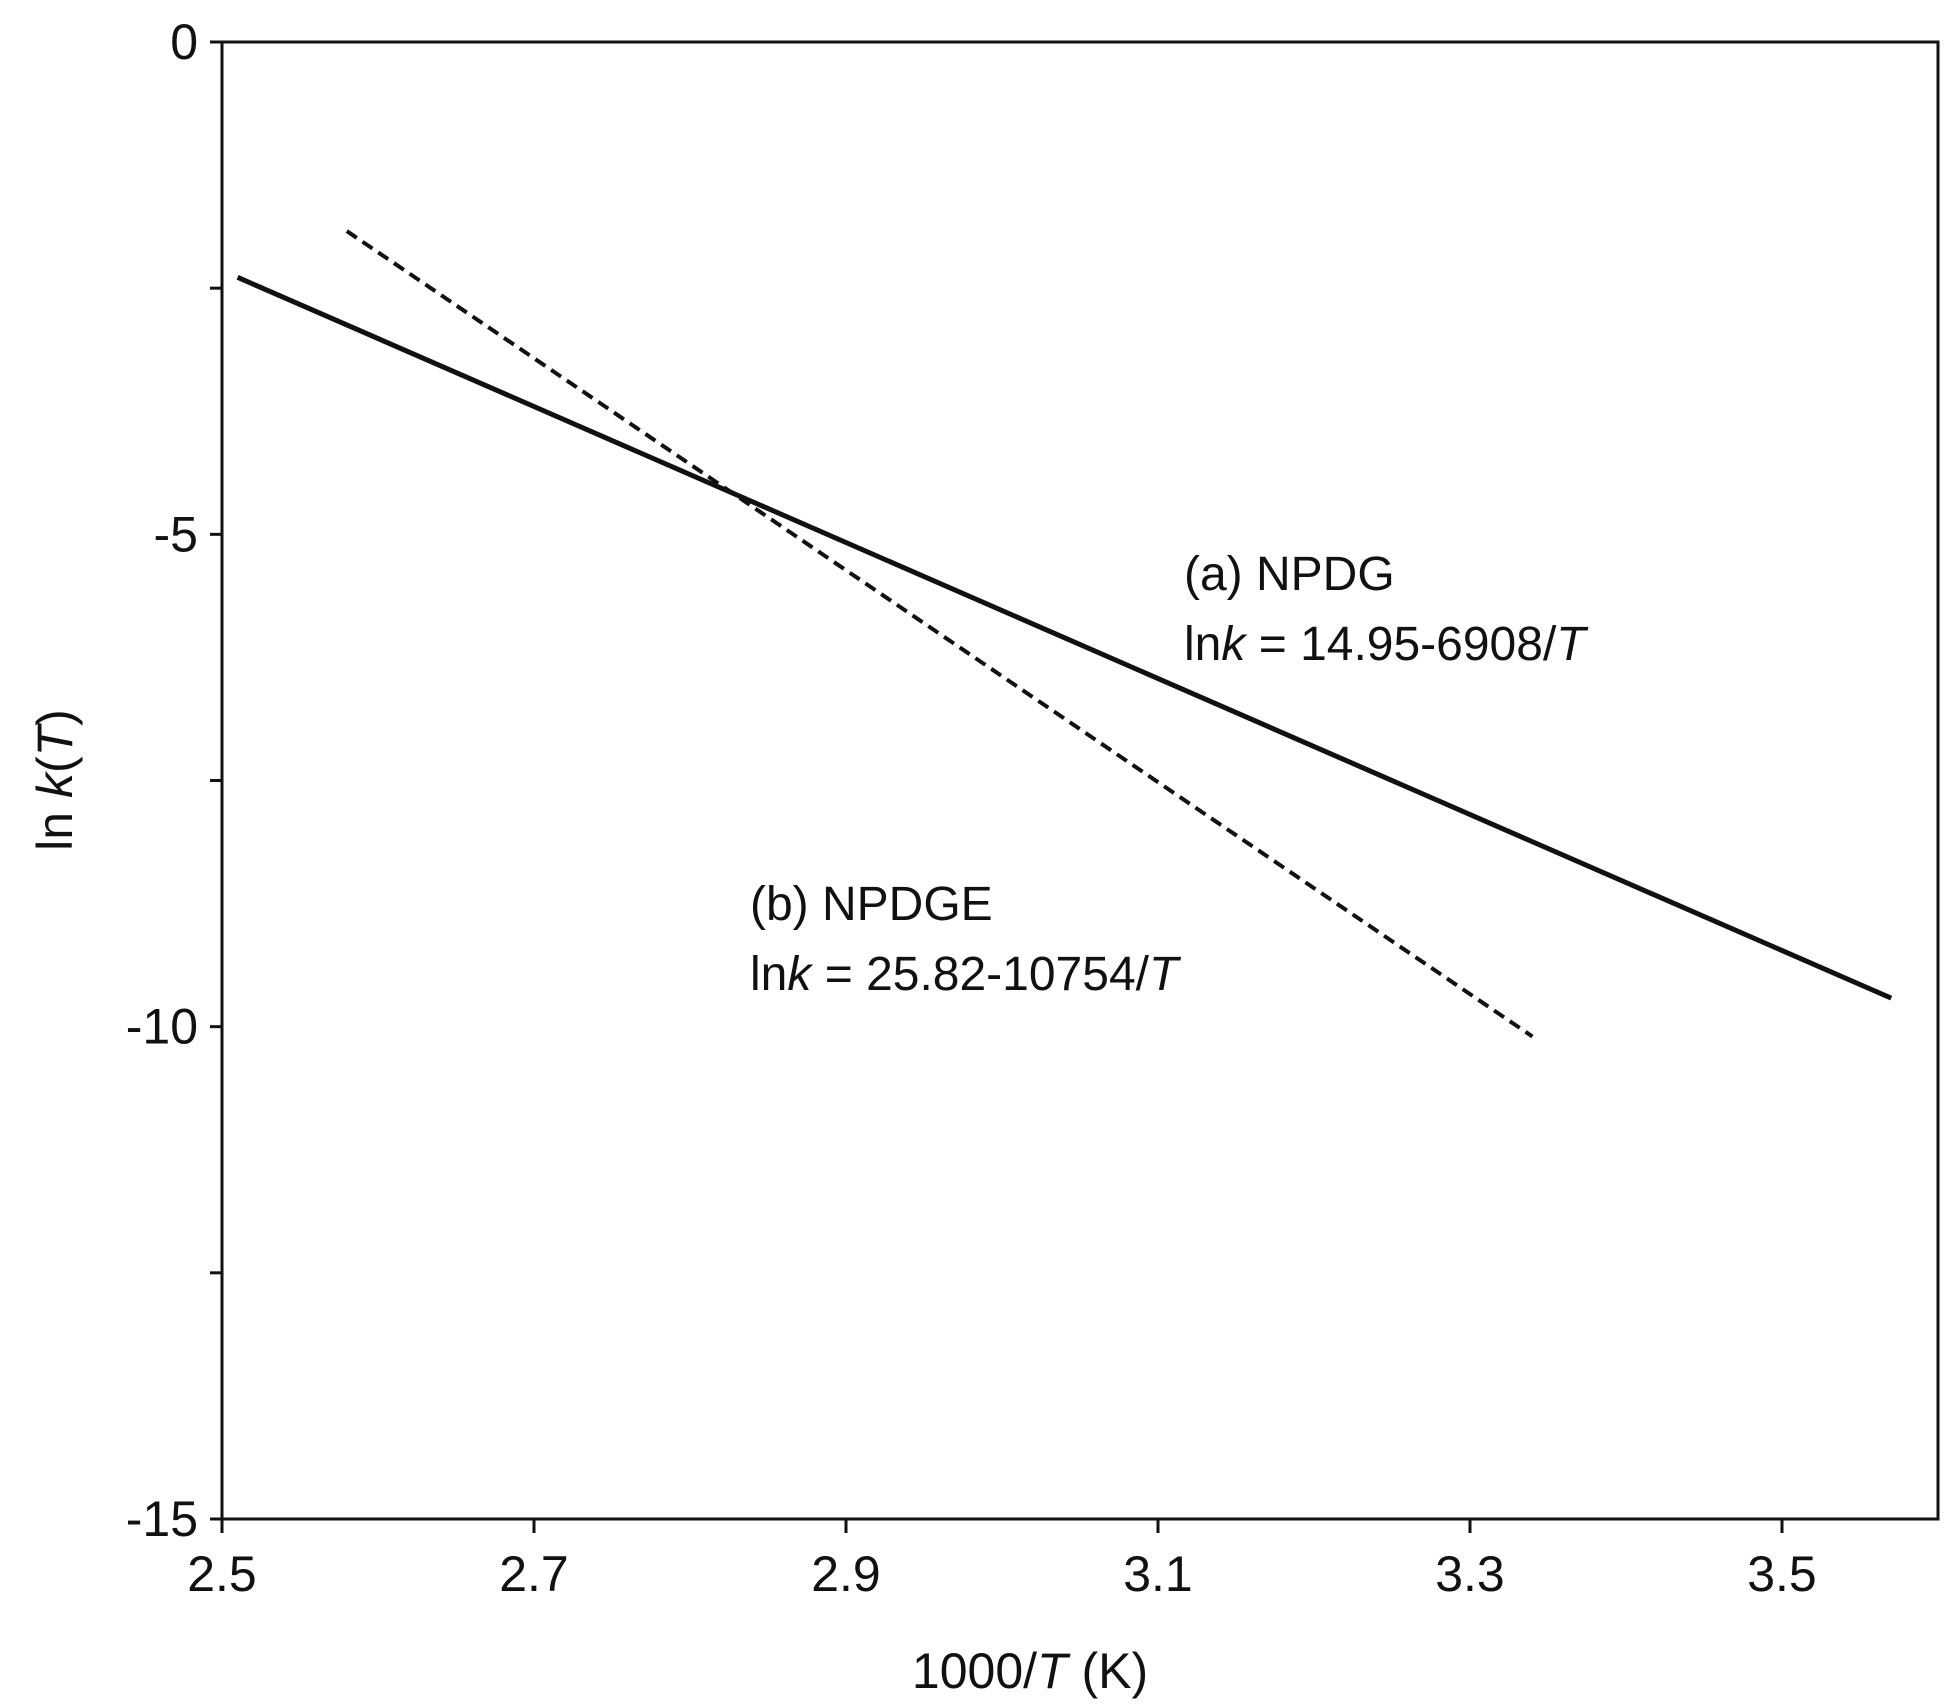  What do you see at coordinates (846, 1574) in the screenshot?
I see `x-tick-label: 2.9` at bounding box center [846, 1574].